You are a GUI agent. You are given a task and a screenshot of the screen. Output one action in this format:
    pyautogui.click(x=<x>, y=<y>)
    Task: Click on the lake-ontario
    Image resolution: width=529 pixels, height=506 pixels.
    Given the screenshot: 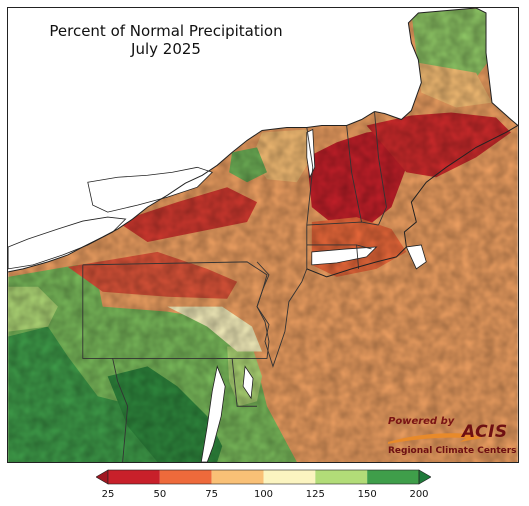 What is the action you would take?
    pyautogui.click(x=150, y=189)
    